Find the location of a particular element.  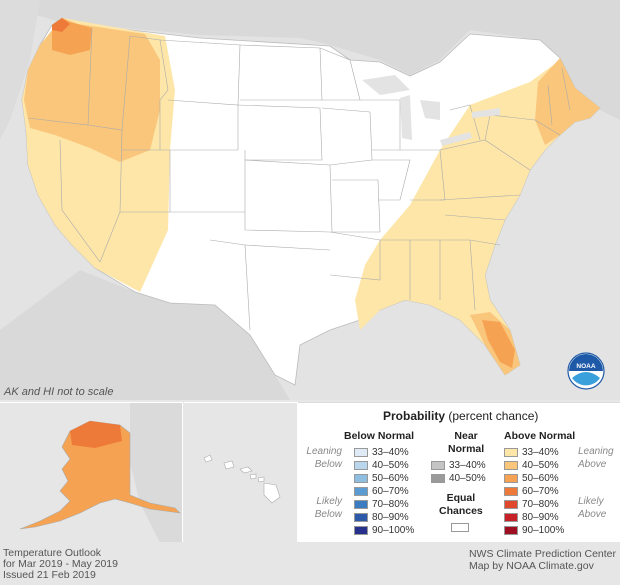

leaning-above-line1: Leaning is located at coordinates (596, 451).